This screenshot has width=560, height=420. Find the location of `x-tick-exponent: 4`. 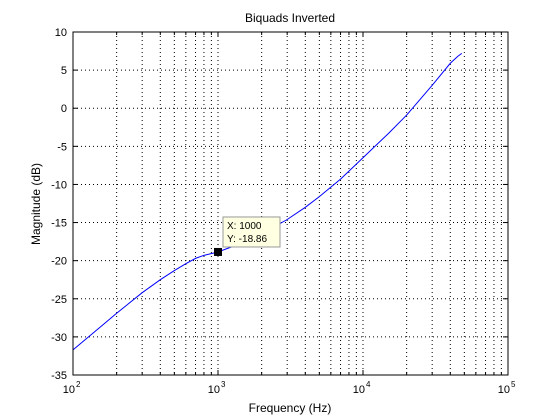

x-tick-exponent: 4 is located at coordinates (368, 384).